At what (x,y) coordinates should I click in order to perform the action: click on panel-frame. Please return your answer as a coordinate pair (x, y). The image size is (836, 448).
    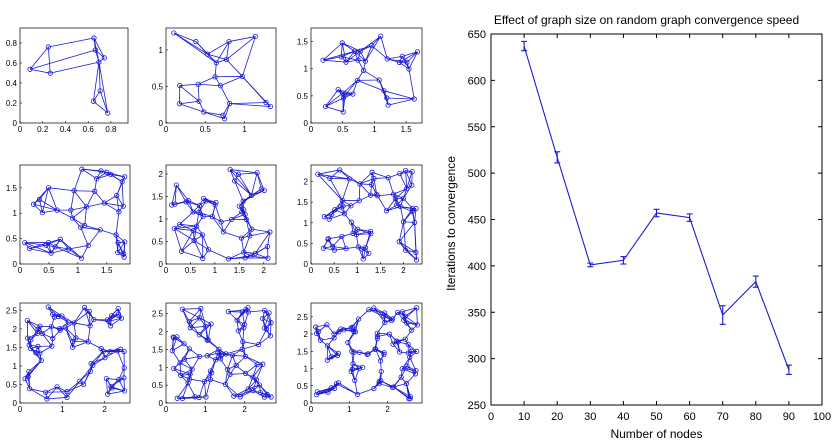
    Looking at the image, I should click on (221, 75).